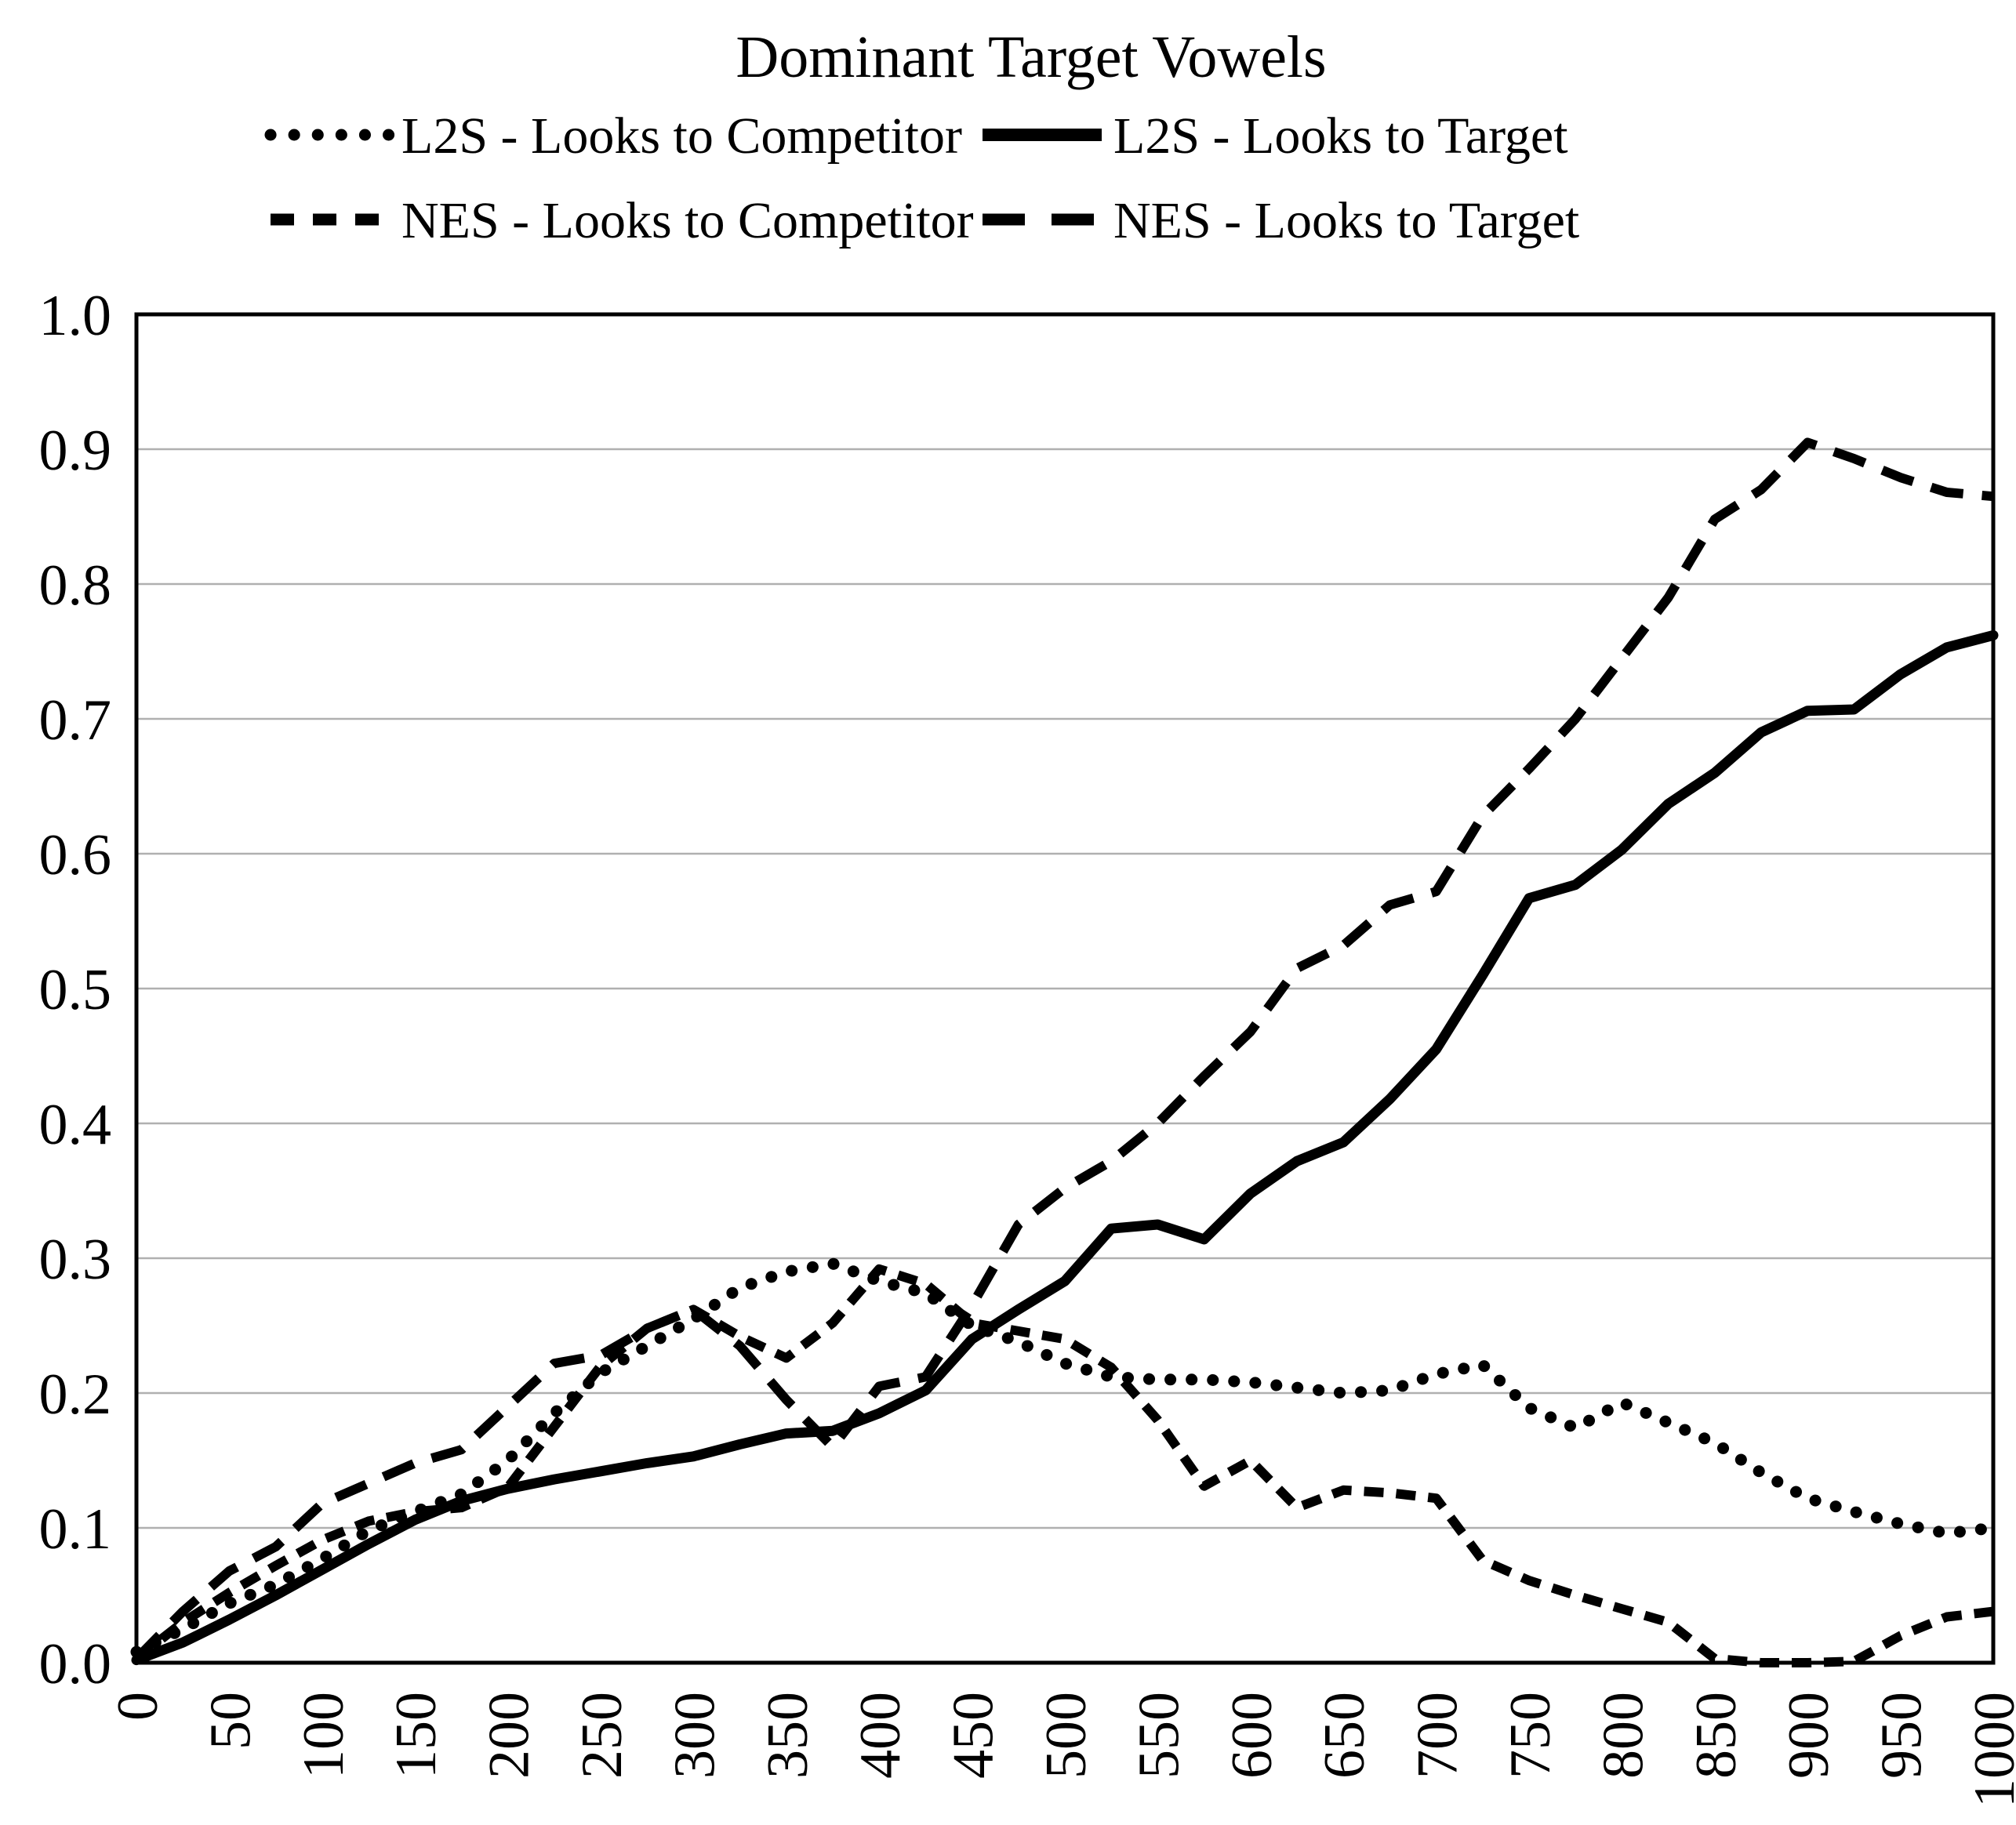  I want to click on legend-label: L2S - Looks to Competitor, so click(681, 136).